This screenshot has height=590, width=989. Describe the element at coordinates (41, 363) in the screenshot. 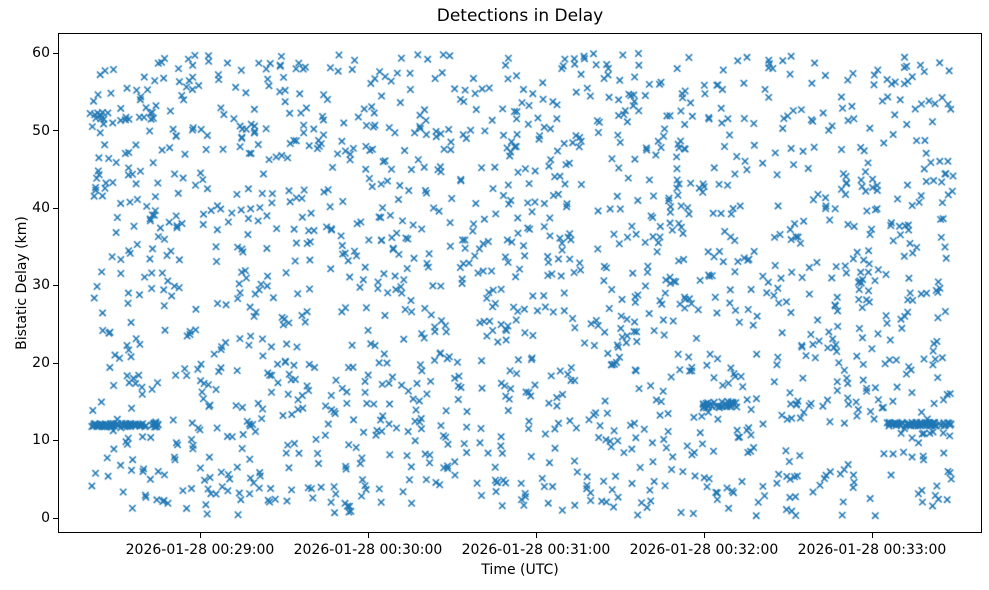

I see `y-tick-label: 20` at that location.